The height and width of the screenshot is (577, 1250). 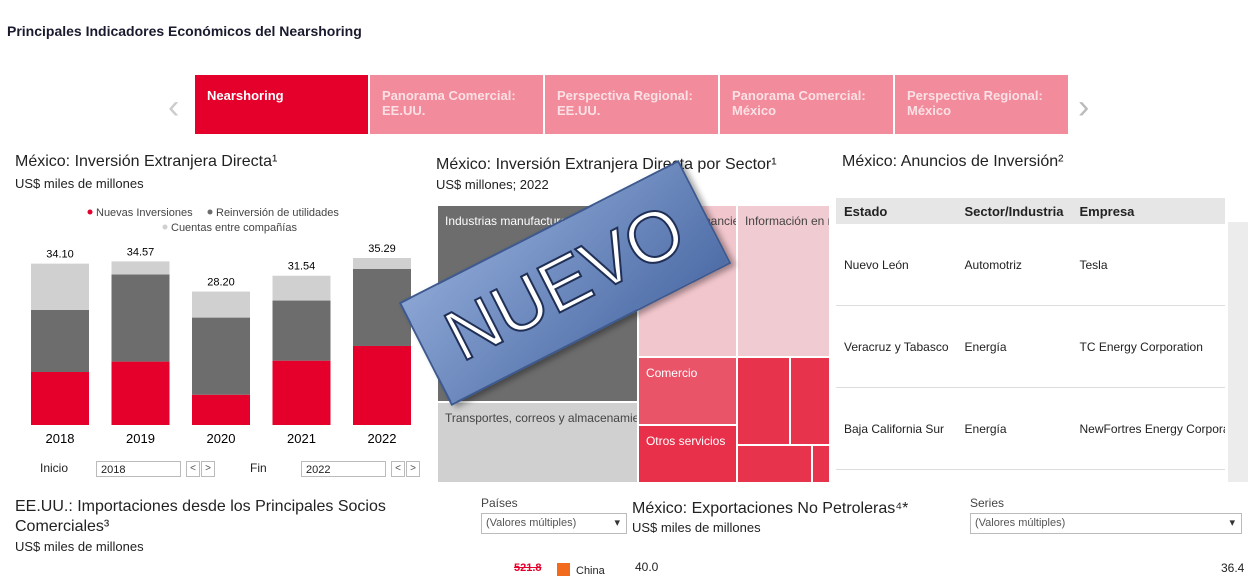 I want to click on end-label: Fin, so click(x=258, y=468).